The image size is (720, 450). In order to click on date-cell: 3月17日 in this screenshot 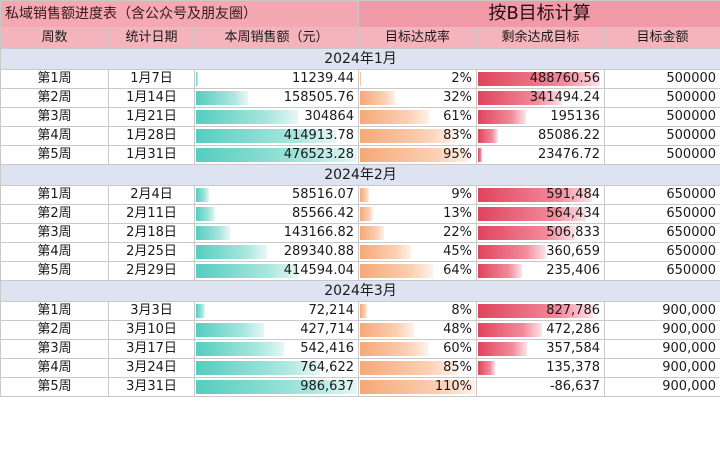, I will do `click(151, 349)`.